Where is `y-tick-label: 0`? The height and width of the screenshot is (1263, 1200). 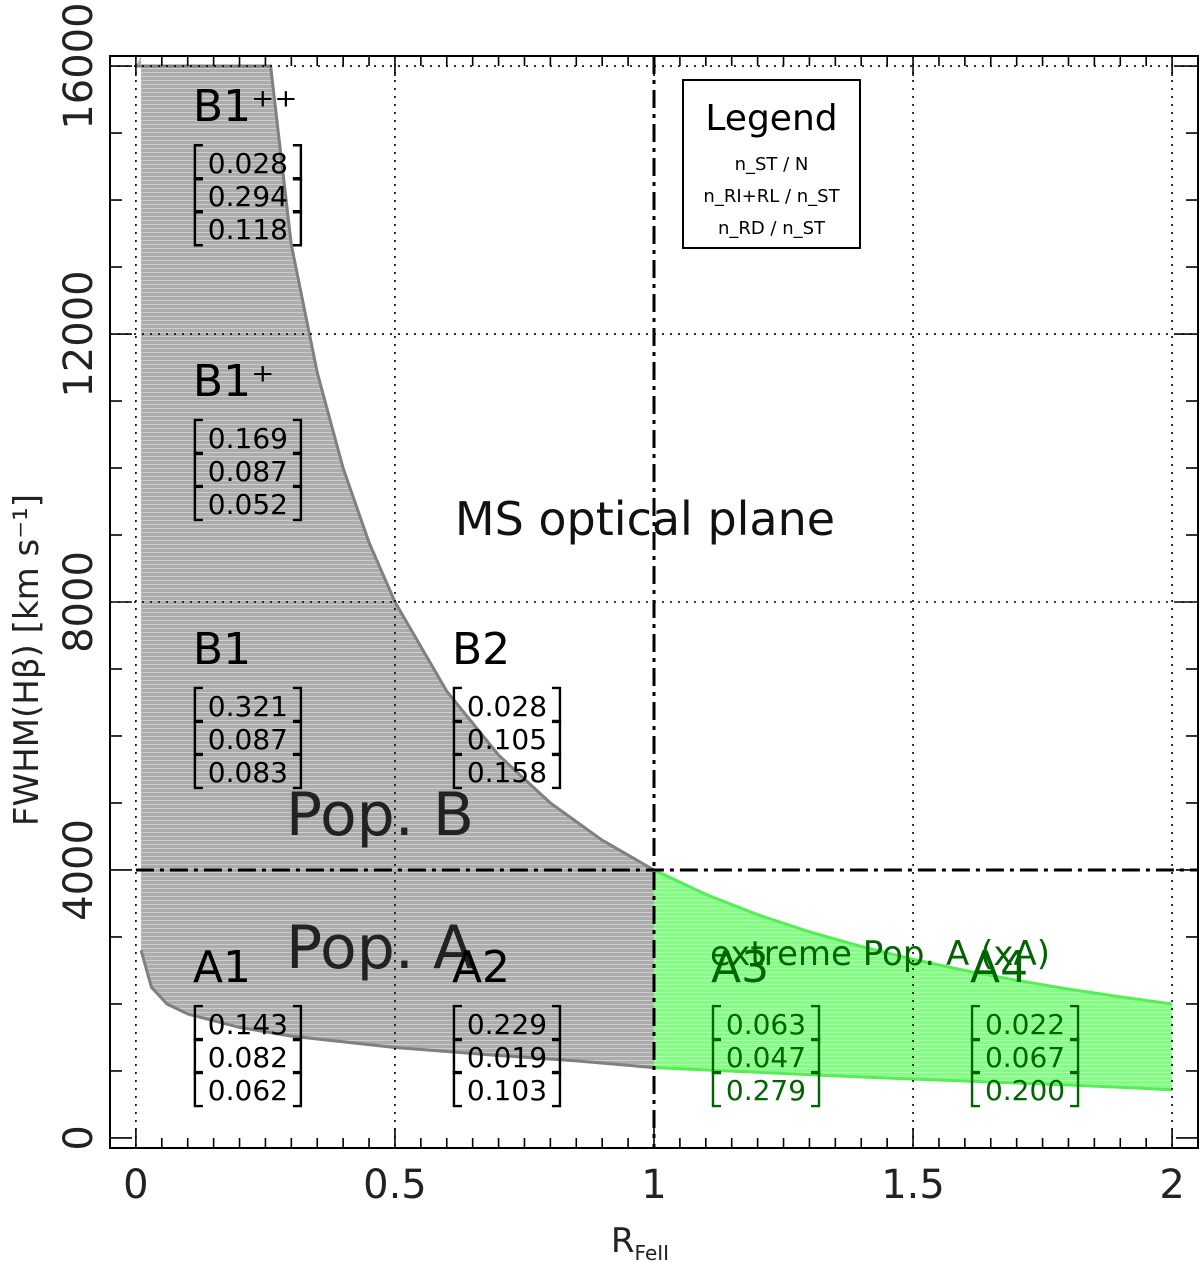 y-tick-label: 0 is located at coordinates (79, 1137).